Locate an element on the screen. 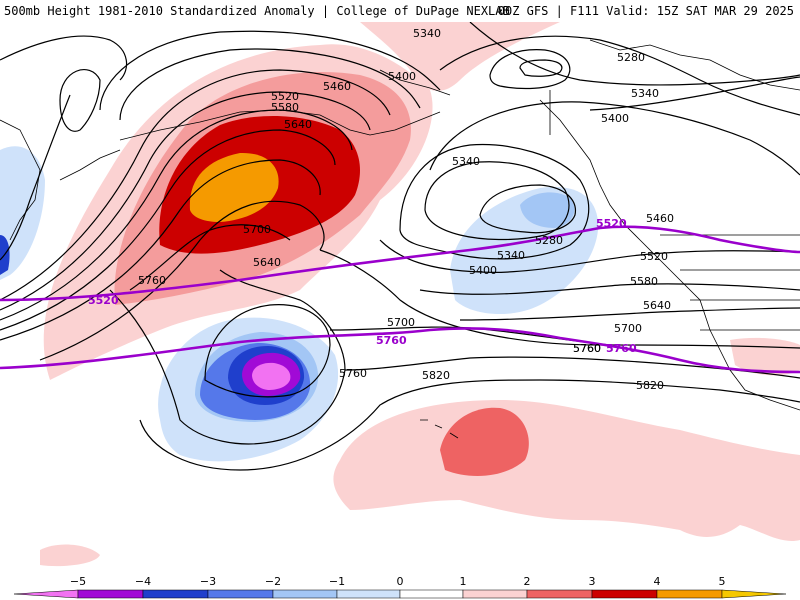 The image size is (800, 600). colorbar-tick-label: 3 is located at coordinates (592, 581).